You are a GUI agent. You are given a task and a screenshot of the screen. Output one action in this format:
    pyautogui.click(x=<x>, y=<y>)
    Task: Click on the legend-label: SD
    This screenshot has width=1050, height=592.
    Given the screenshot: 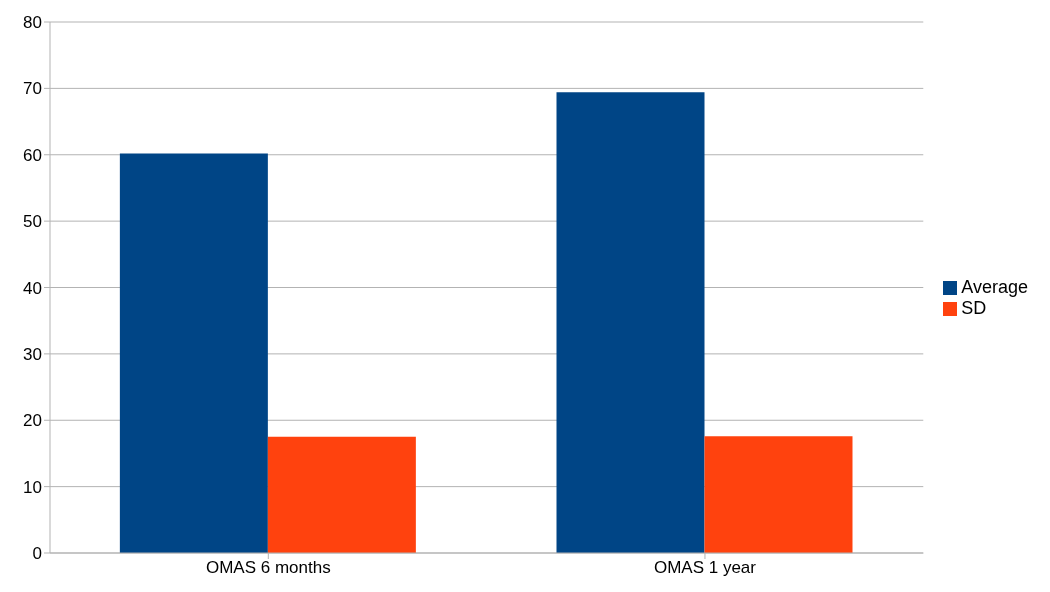 What is the action you would take?
    pyautogui.click(x=974, y=308)
    